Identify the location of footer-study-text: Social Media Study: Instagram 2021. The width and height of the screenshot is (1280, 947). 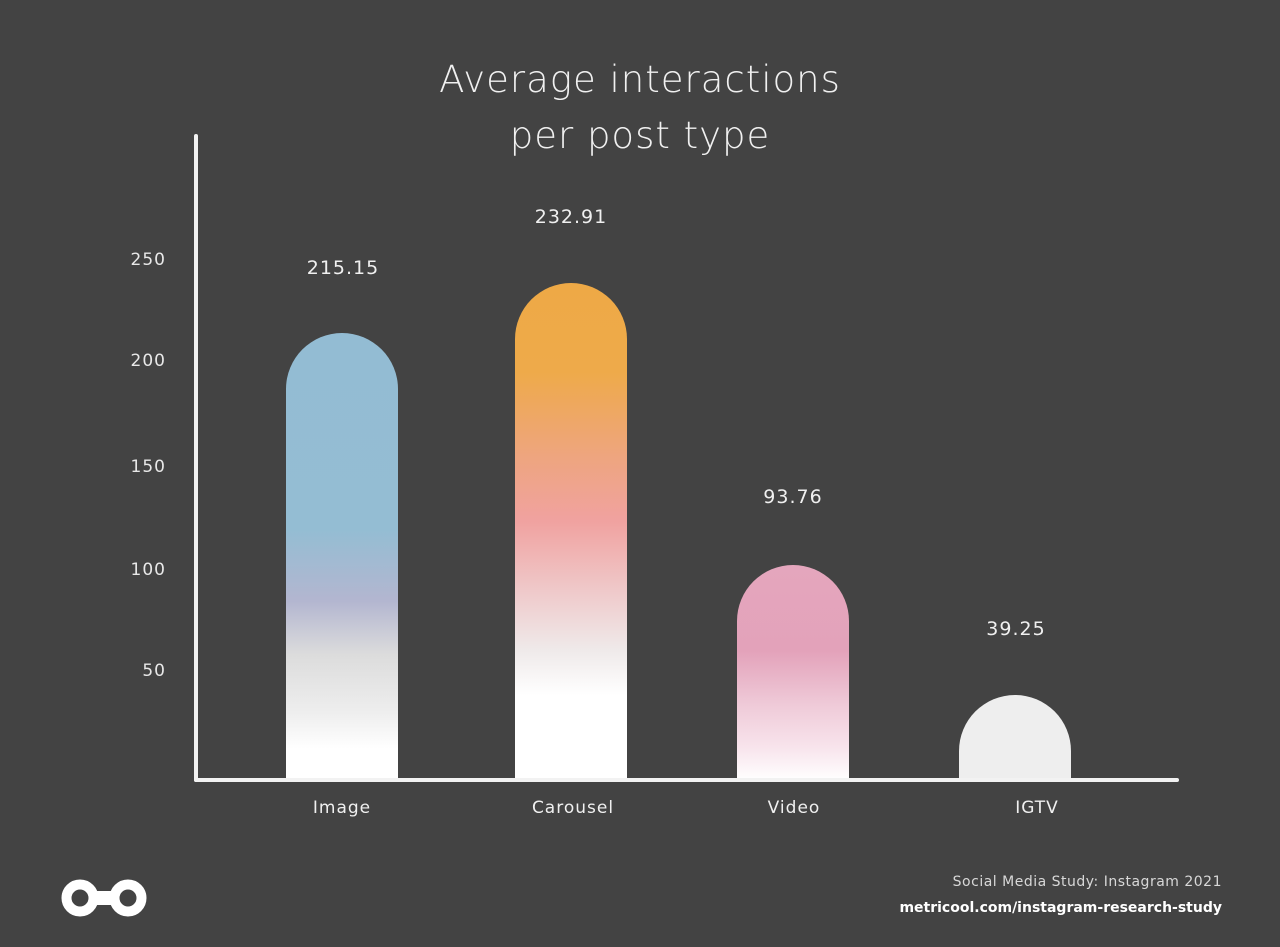
(1087, 882).